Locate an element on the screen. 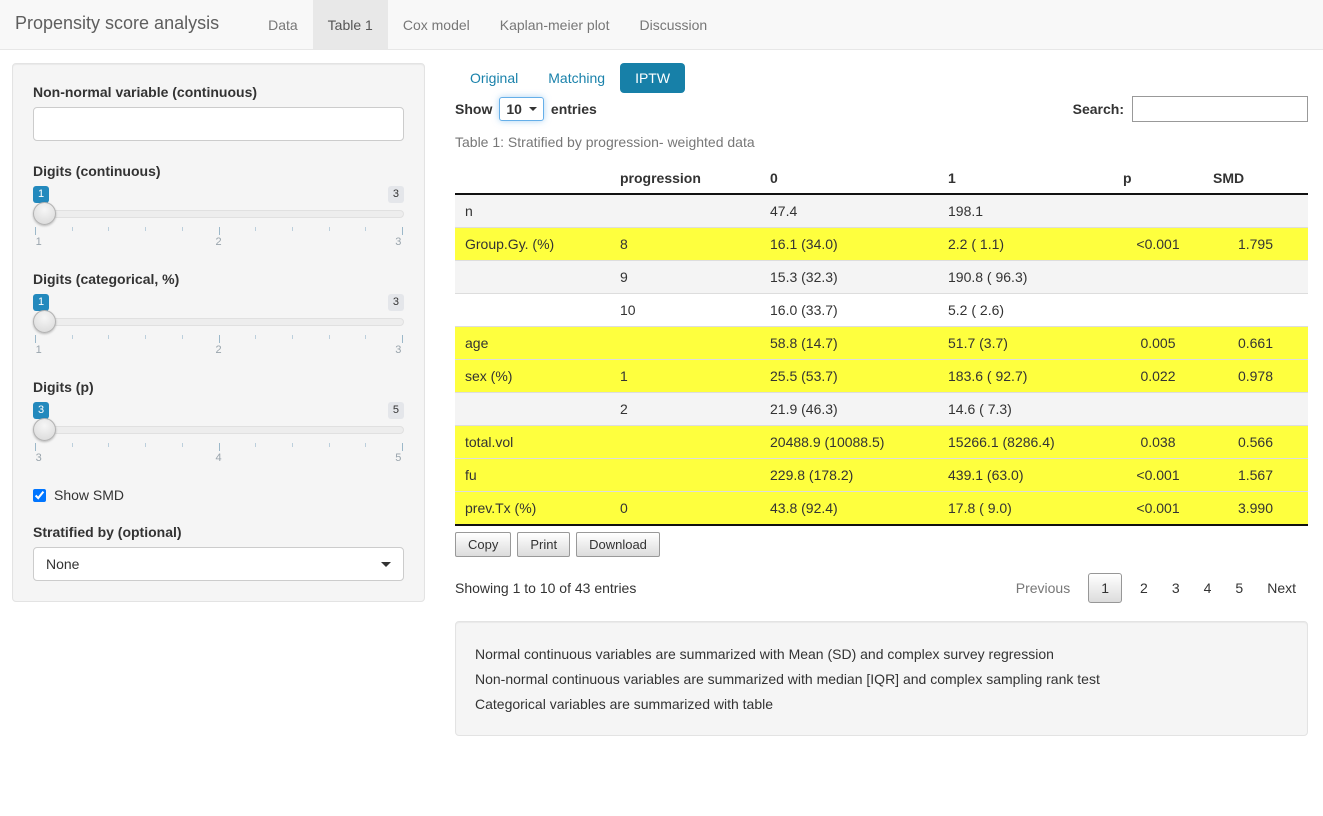 The height and width of the screenshot is (816, 1323). table-cell: 25.5 (53.7) is located at coordinates (849, 376).